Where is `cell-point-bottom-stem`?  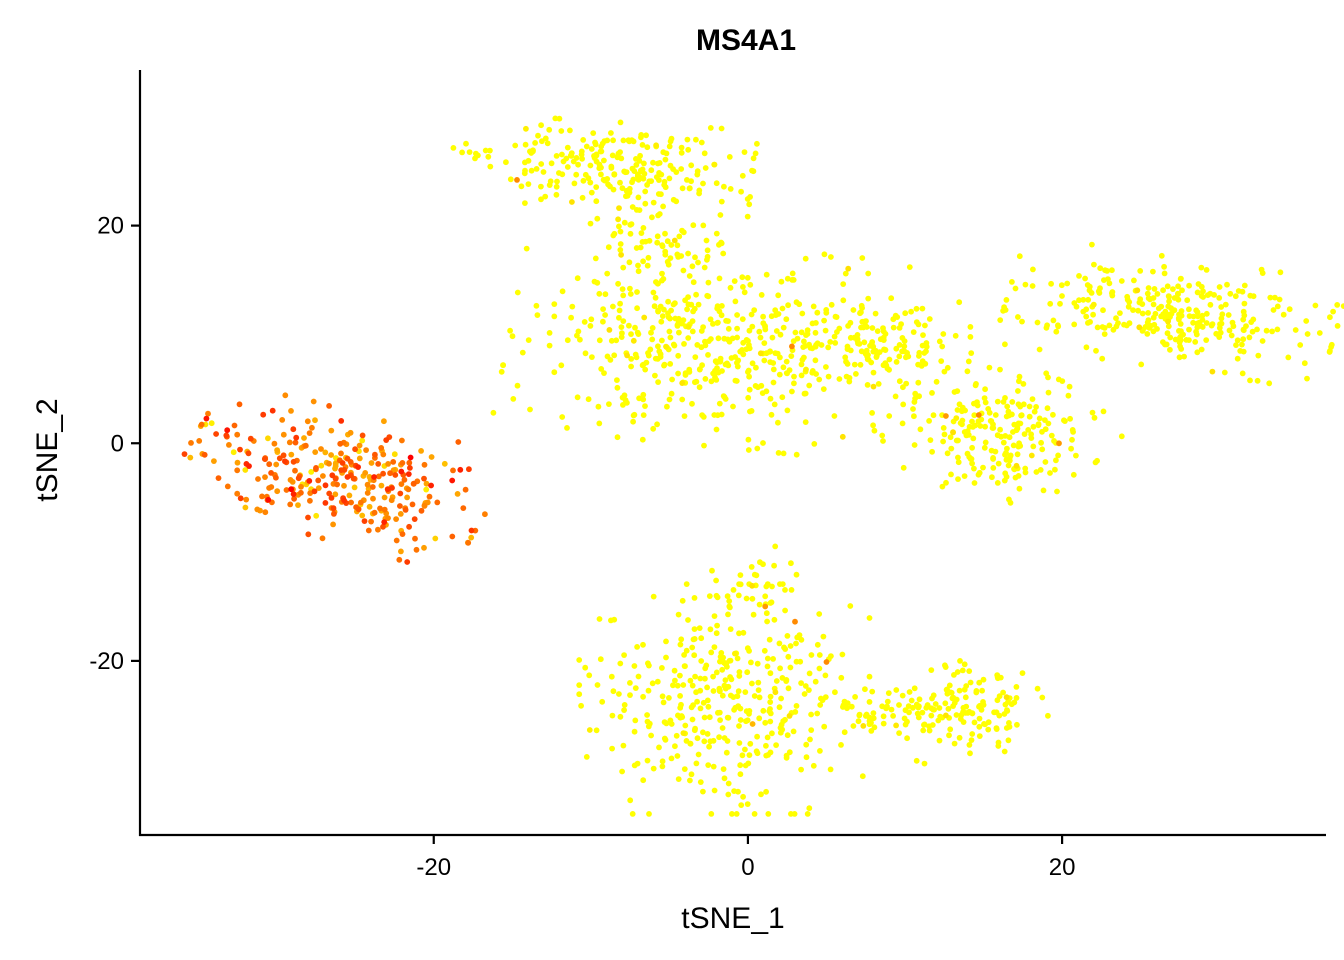 cell-point-bottom-stem is located at coordinates (752, 585).